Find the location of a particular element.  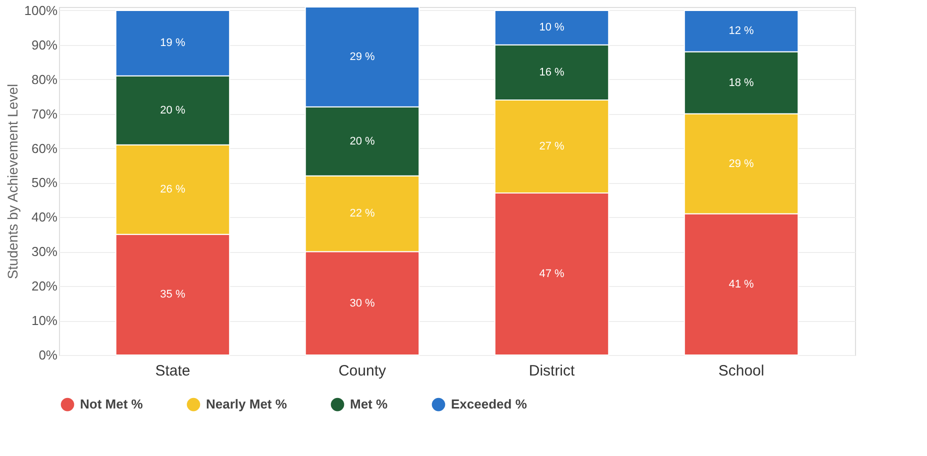

y-tick-label: 20% is located at coordinates (44, 286).